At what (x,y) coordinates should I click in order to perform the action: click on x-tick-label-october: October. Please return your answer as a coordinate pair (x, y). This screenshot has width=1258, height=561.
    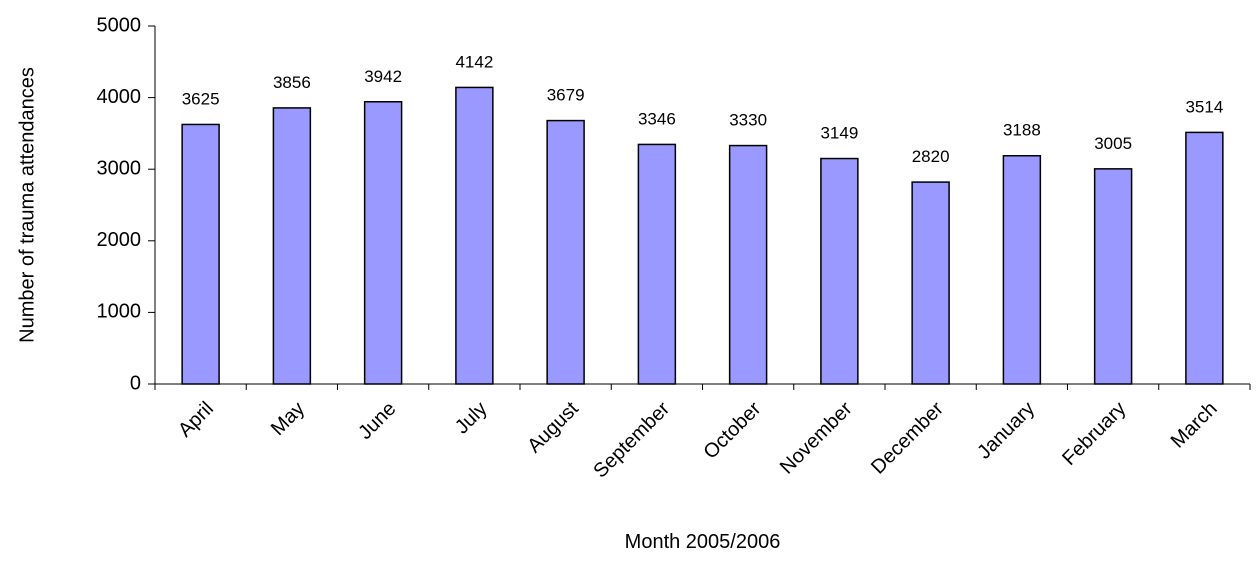
    Looking at the image, I should click on (733, 430).